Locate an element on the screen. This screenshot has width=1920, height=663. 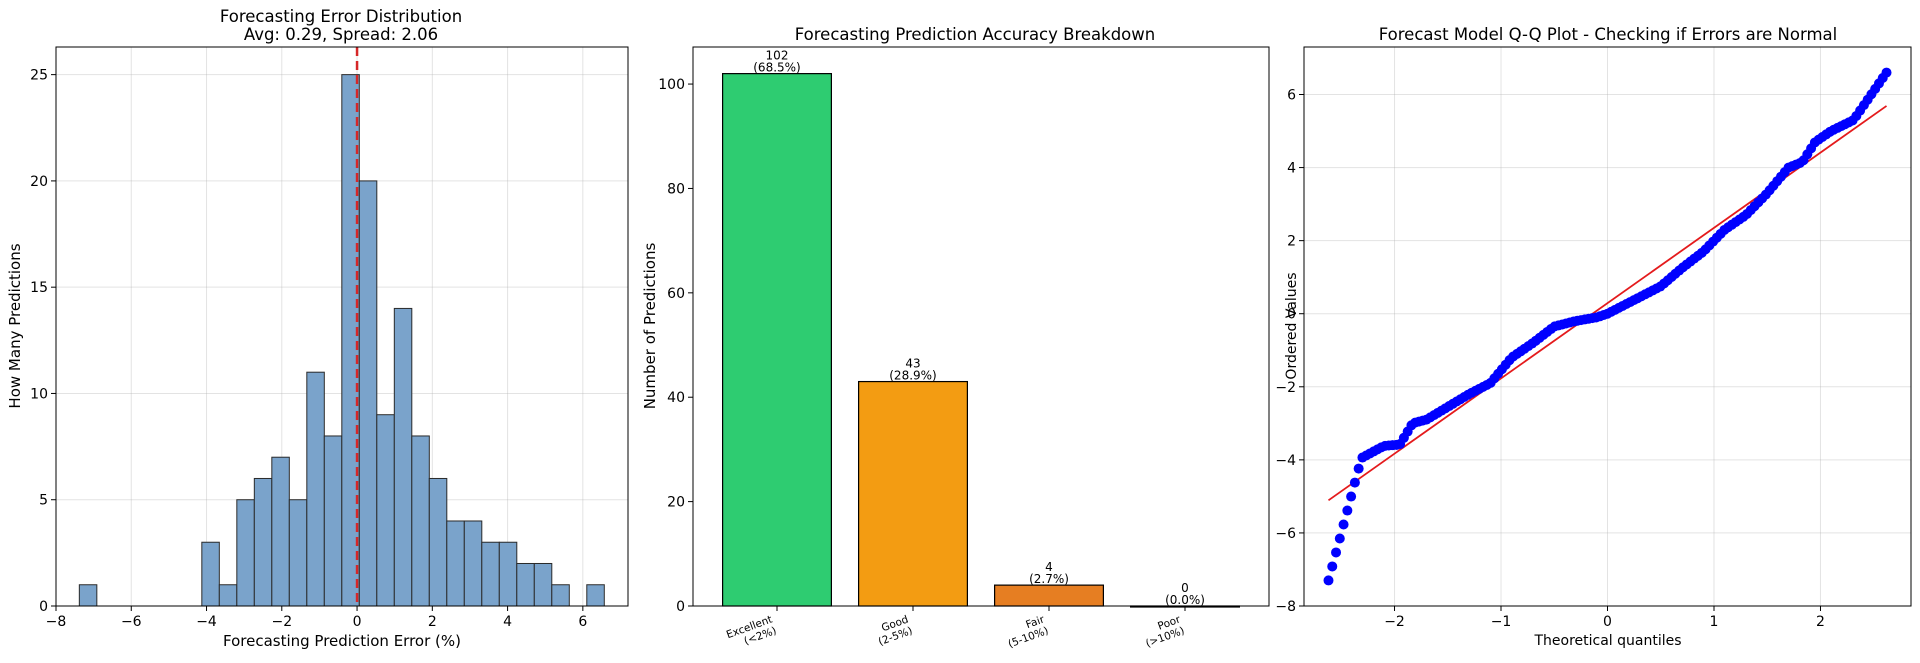
qq-xtick-label: −2 is located at coordinates (1394, 622).